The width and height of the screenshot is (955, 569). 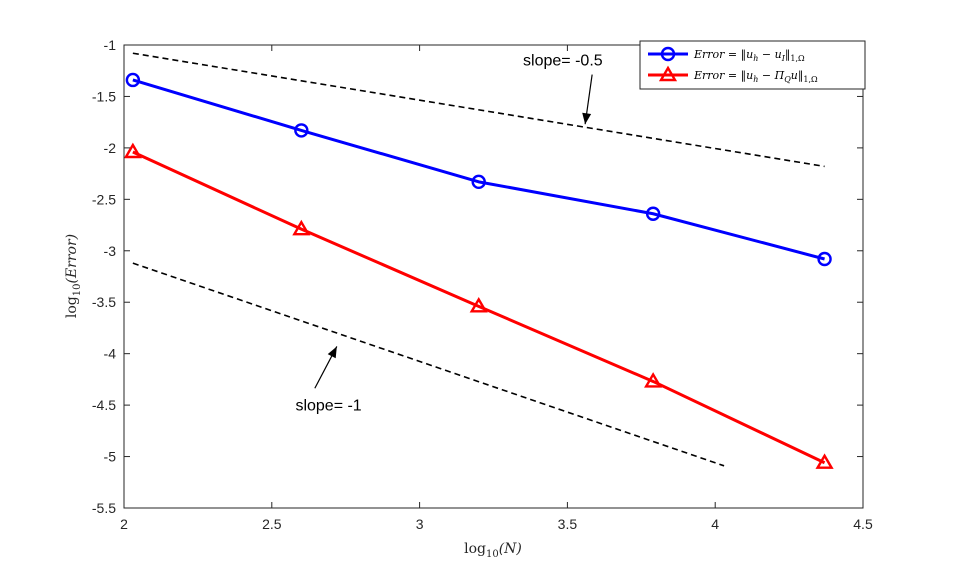 I want to click on y-tick-label-2: -2, so click(x=110, y=148).